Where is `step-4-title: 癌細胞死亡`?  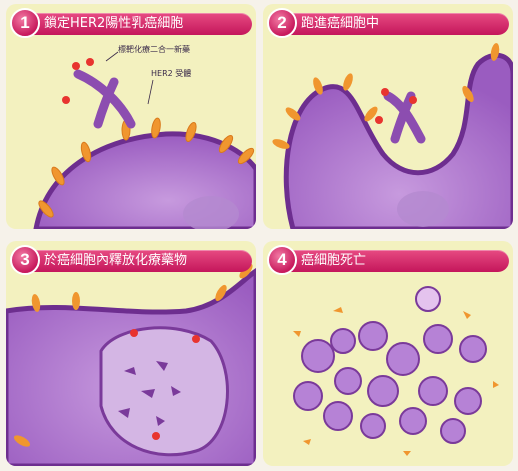 step-4-title: 癌細胞死亡 is located at coordinates (393, 261).